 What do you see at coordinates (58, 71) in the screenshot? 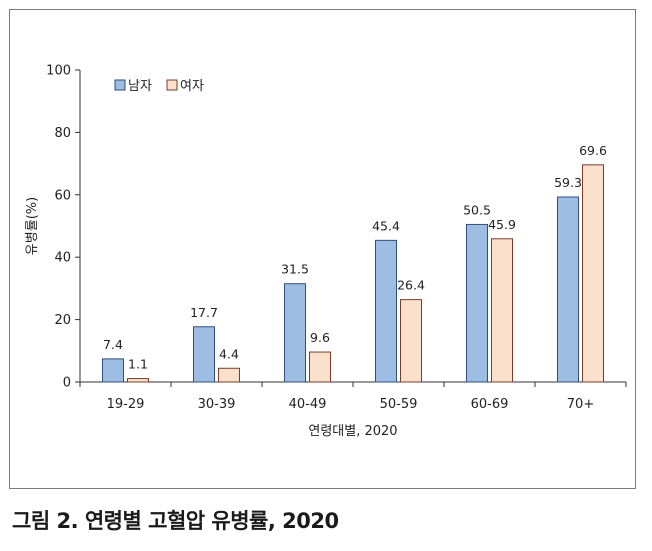
I see `y-tick-label: 100` at bounding box center [58, 71].